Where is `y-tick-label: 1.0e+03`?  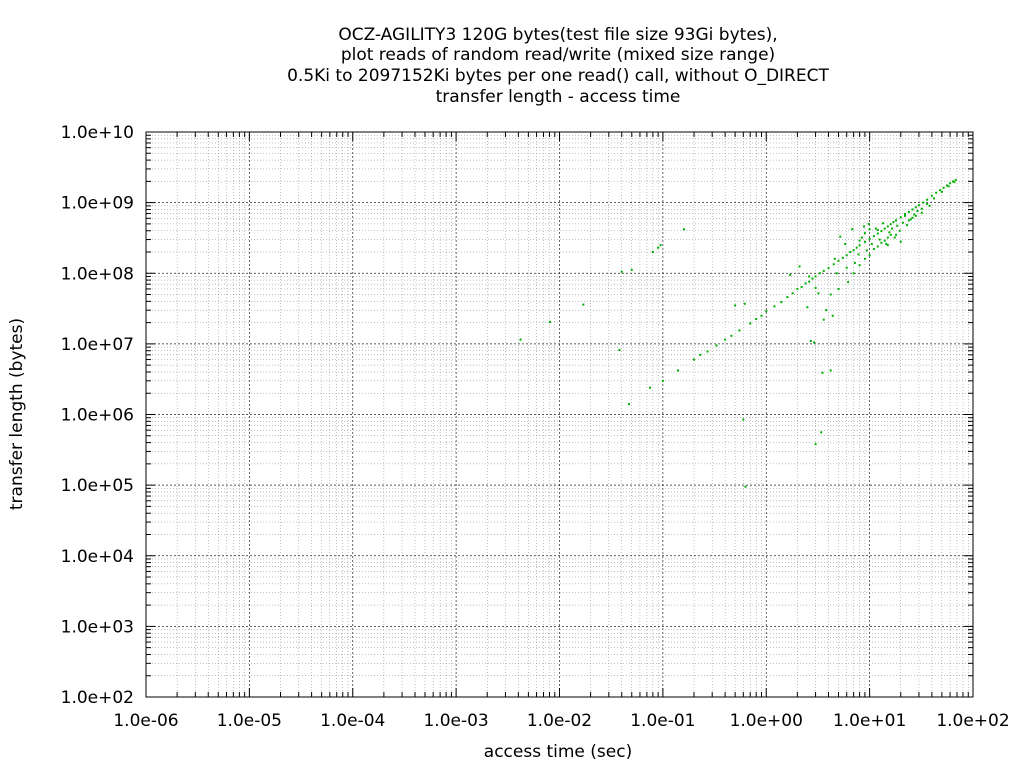
y-tick-label: 1.0e+03 is located at coordinates (97, 627).